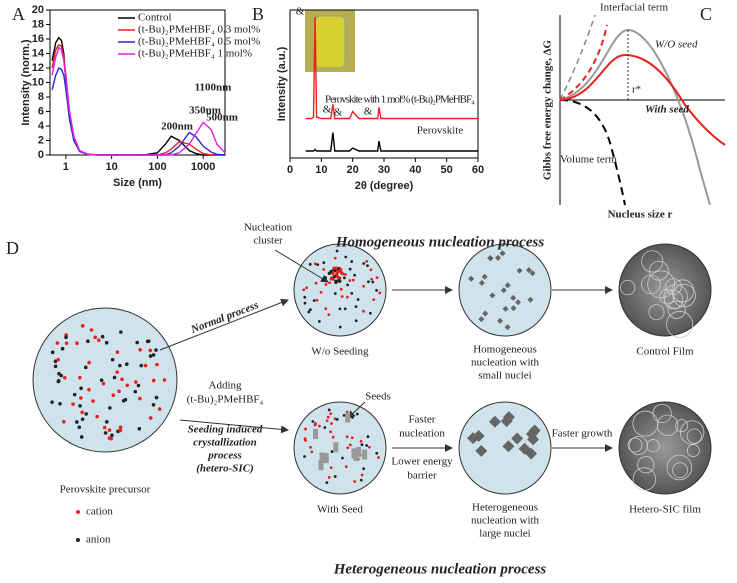 The width and height of the screenshot is (737, 583). I want to click on anion-dot, so click(78, 540).